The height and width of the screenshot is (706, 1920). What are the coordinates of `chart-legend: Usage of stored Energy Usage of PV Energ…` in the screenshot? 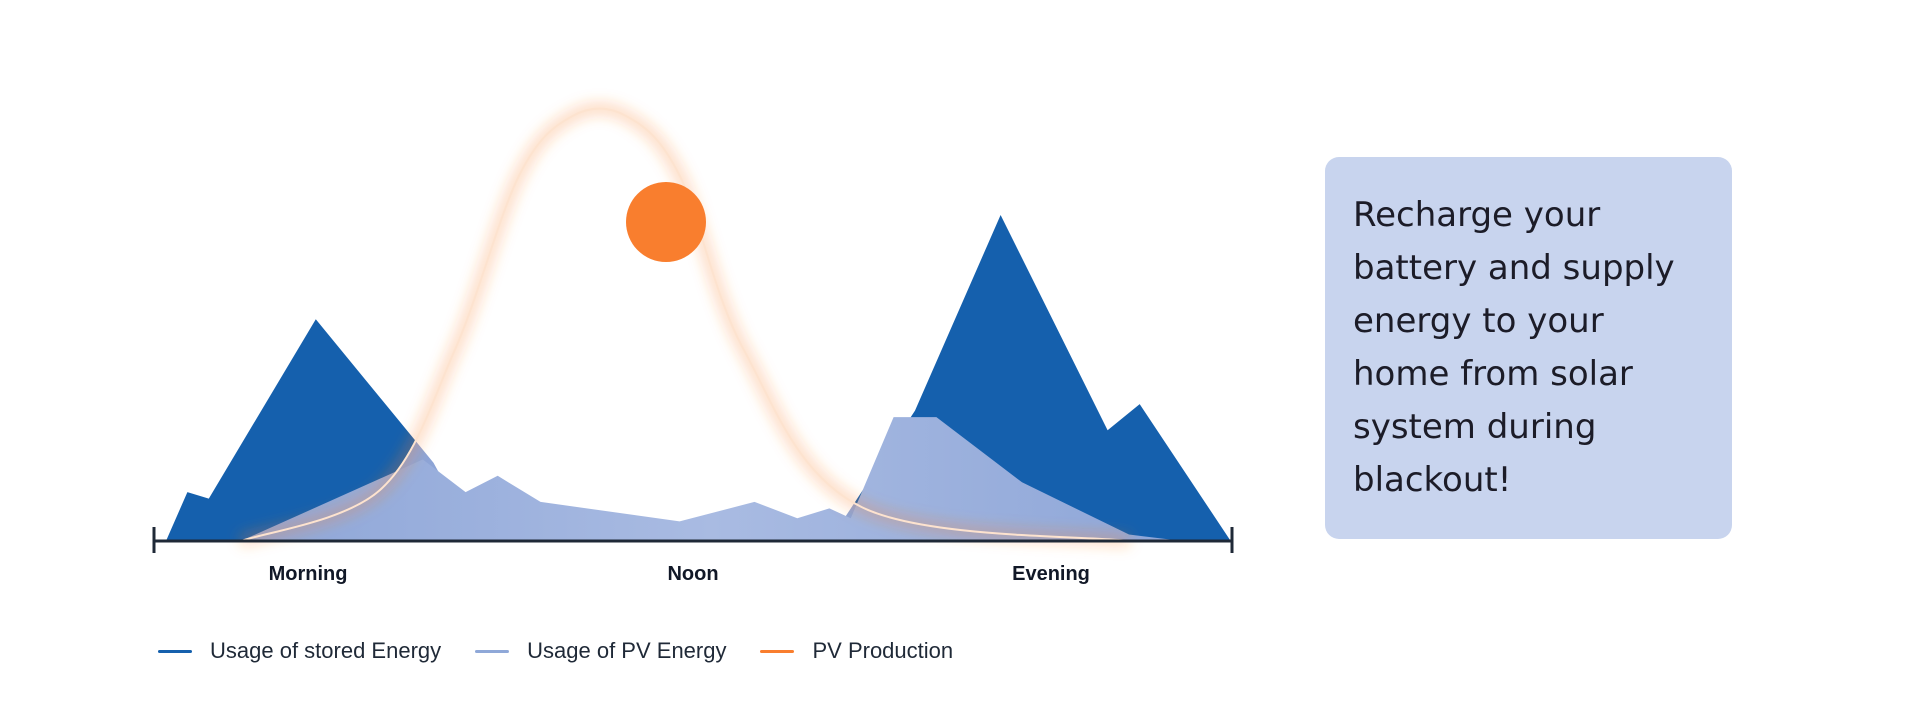 It's located at (555, 651).